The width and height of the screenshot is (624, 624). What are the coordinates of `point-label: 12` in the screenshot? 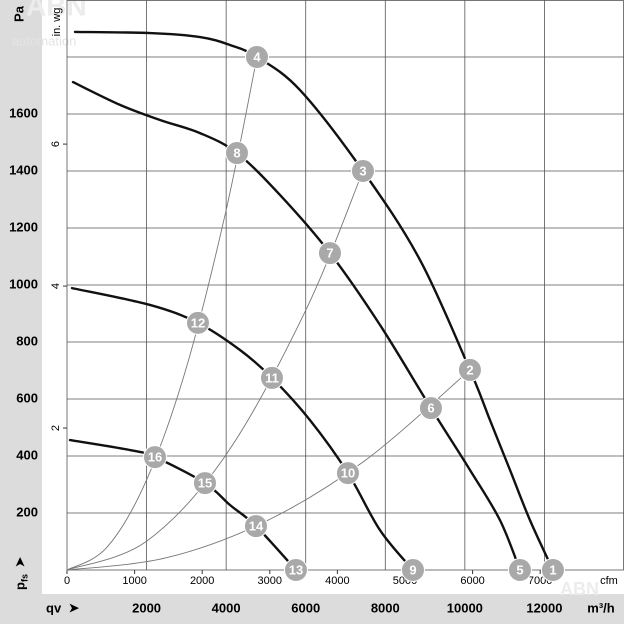 It's located at (198, 322).